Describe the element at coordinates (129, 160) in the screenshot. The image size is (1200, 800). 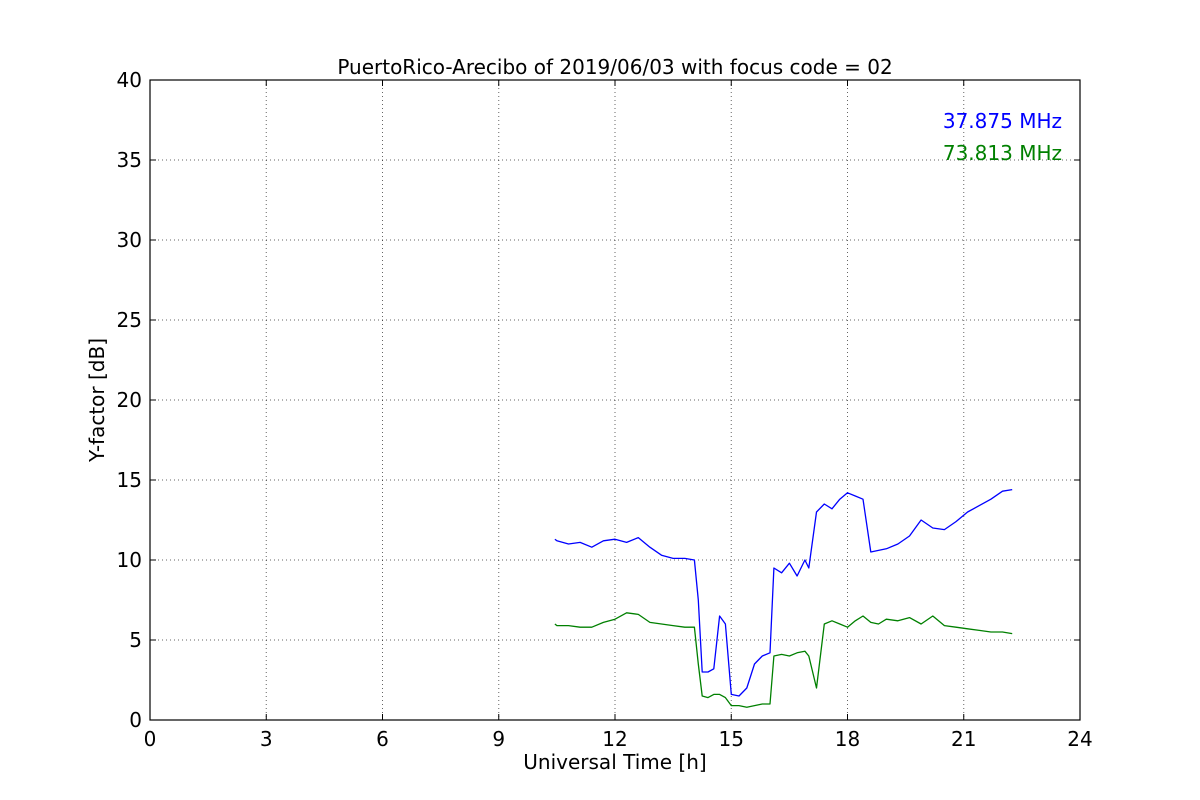
I see `y-tick-label: 35` at that location.